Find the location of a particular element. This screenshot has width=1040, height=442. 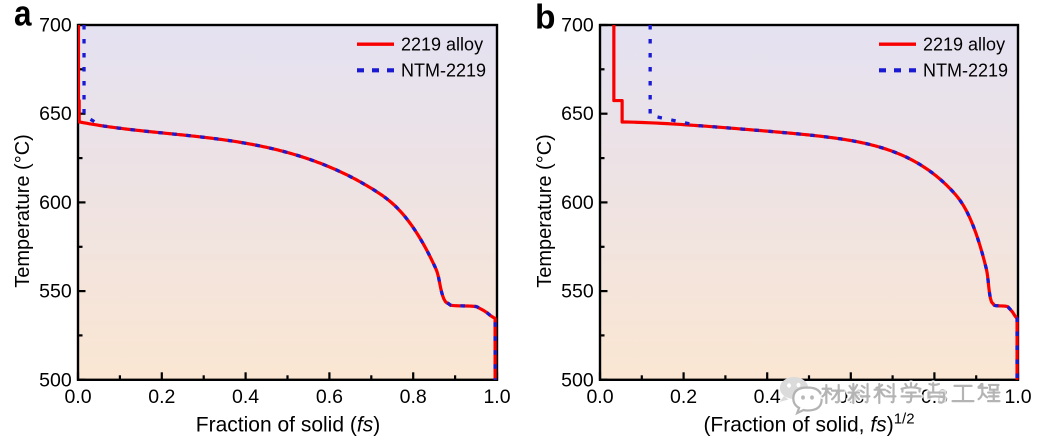

svg-text: 0.6 is located at coordinates (329, 397).